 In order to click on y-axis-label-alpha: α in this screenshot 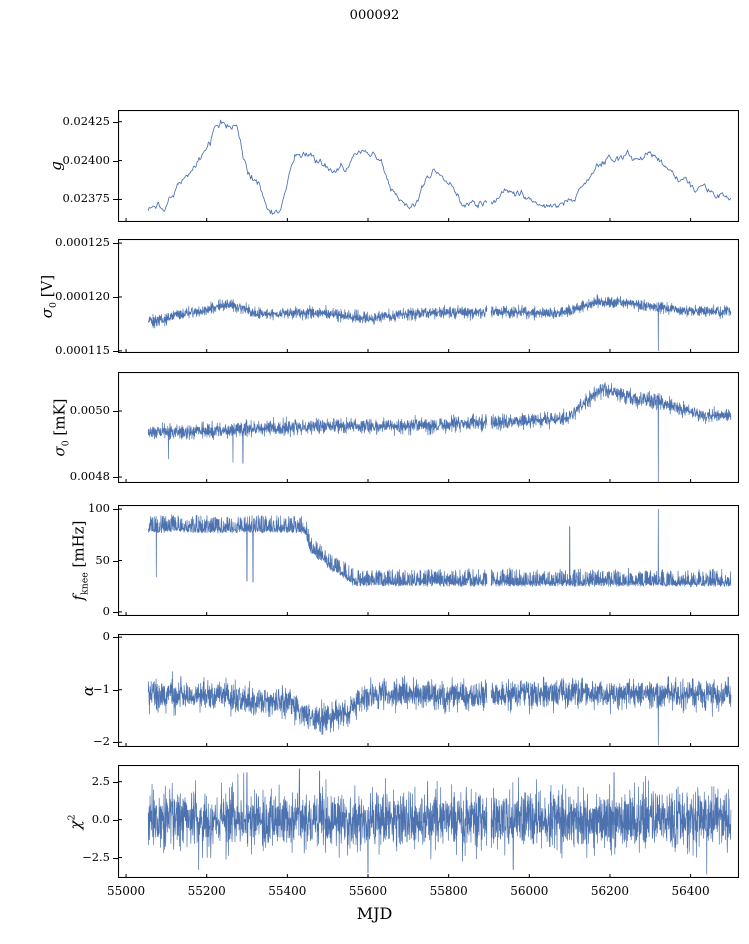, I will do `click(88, 690)`.